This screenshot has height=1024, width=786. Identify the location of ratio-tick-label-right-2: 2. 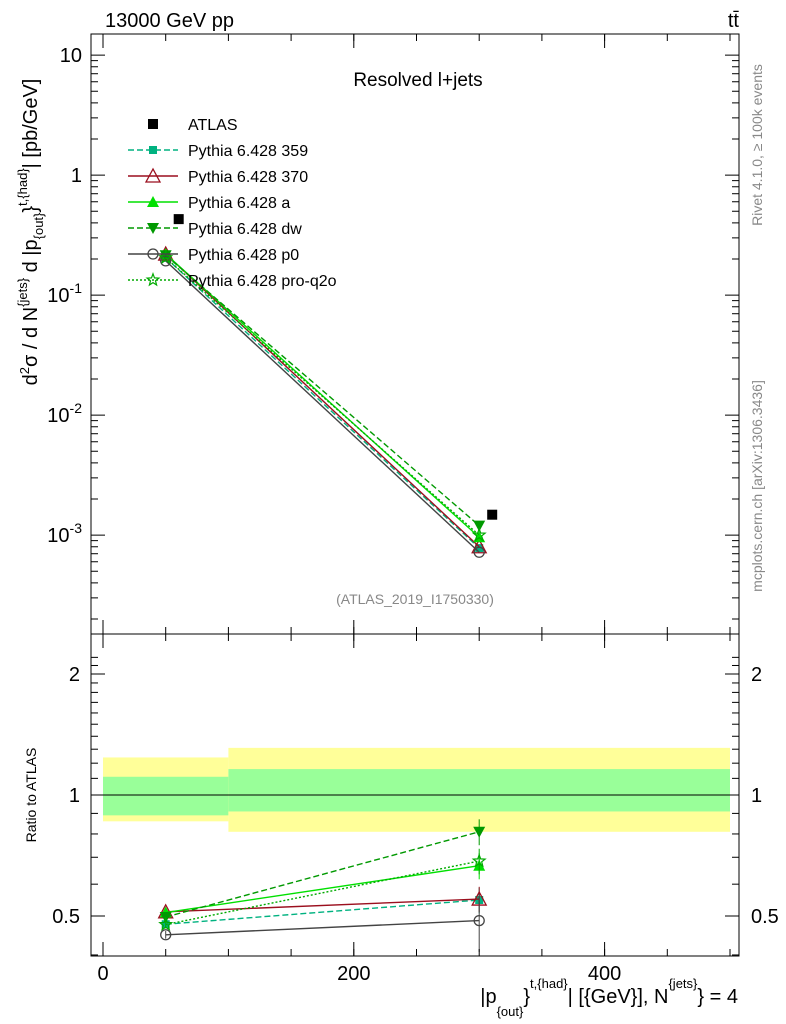
(756, 675).